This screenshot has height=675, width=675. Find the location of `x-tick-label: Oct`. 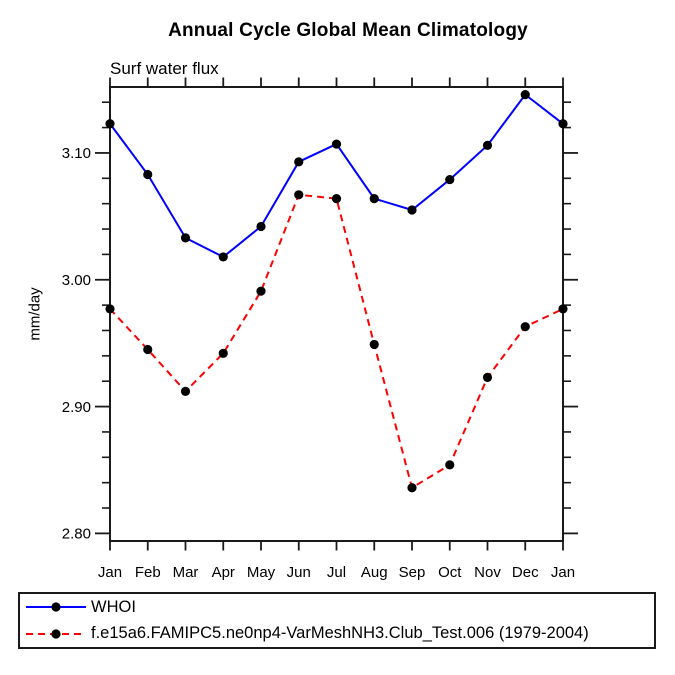

x-tick-label: Oct is located at coordinates (450, 572).